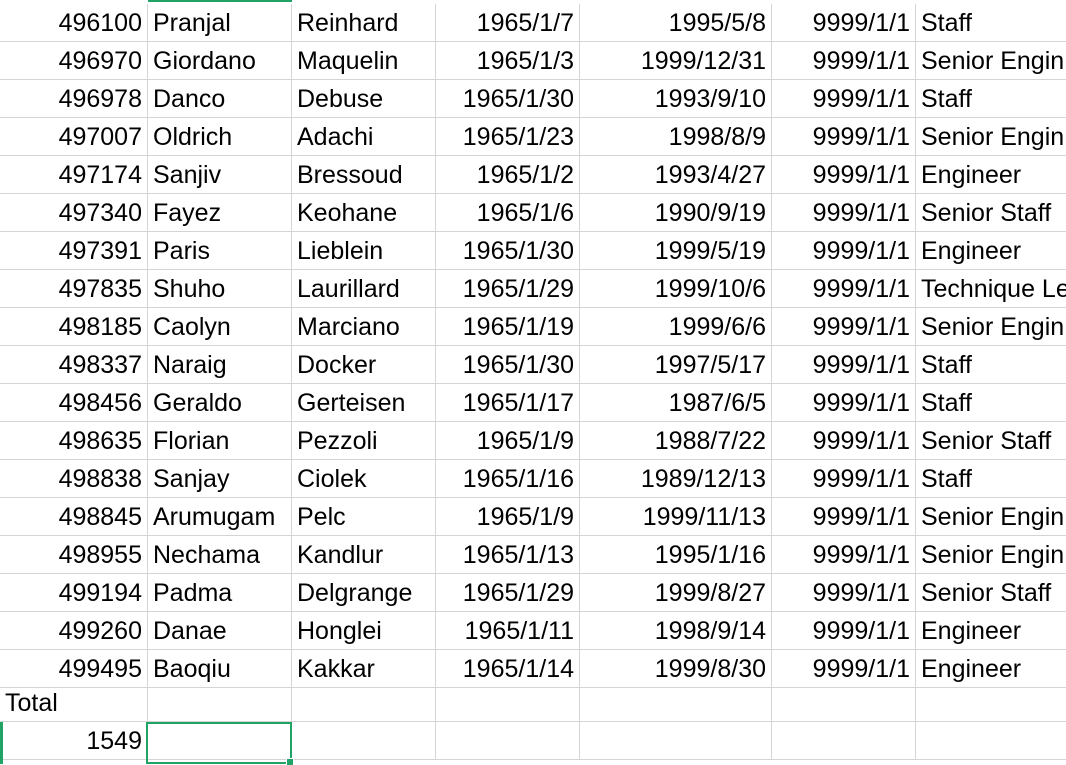  What do you see at coordinates (220, 61) in the screenshot?
I see `first-name-cell: Giordano` at bounding box center [220, 61].